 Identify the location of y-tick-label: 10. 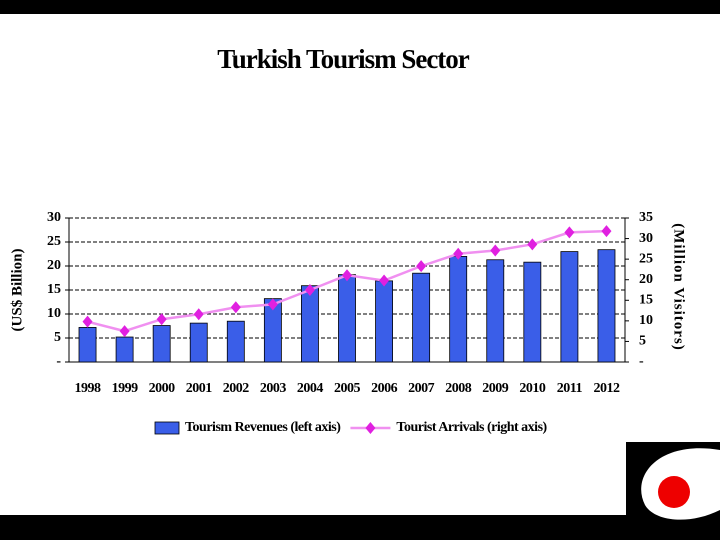
(54, 313).